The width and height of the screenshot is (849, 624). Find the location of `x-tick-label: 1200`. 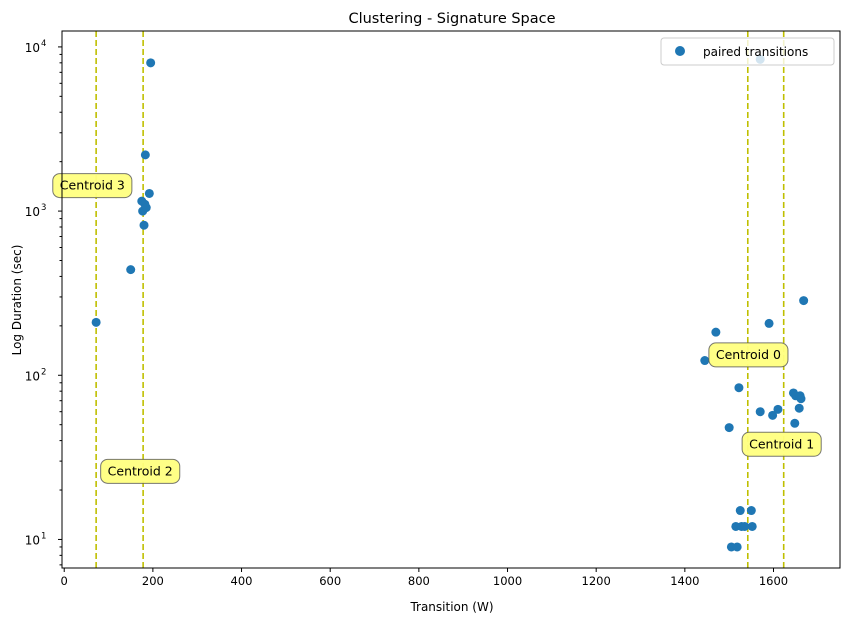

x-tick-label: 1200 is located at coordinates (596, 581).